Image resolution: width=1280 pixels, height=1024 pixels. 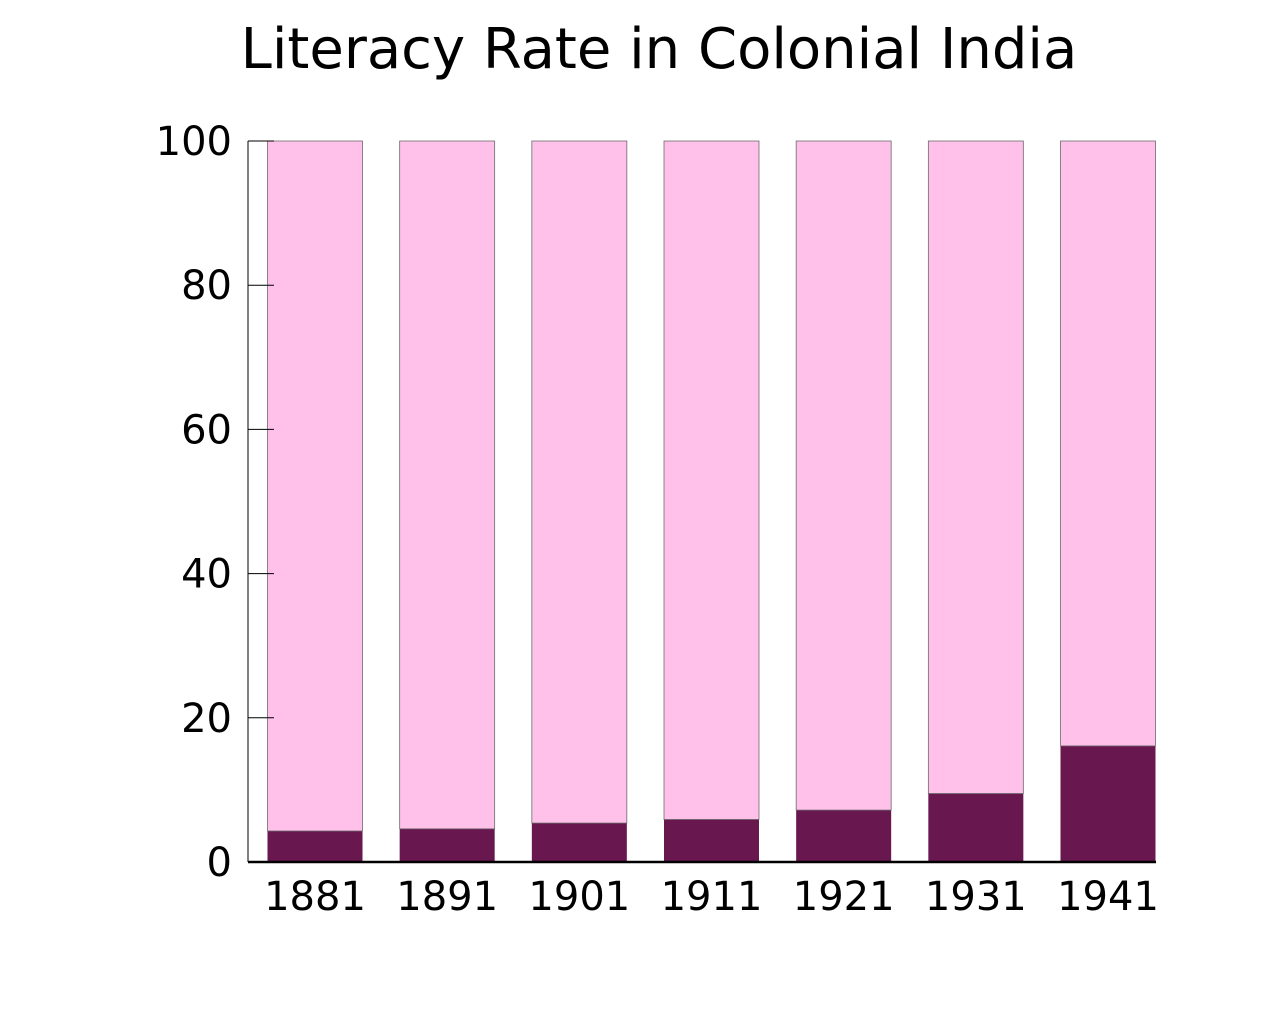 I want to click on y-axis: 0 20 40 60 80 100, so click(x=215, y=502).